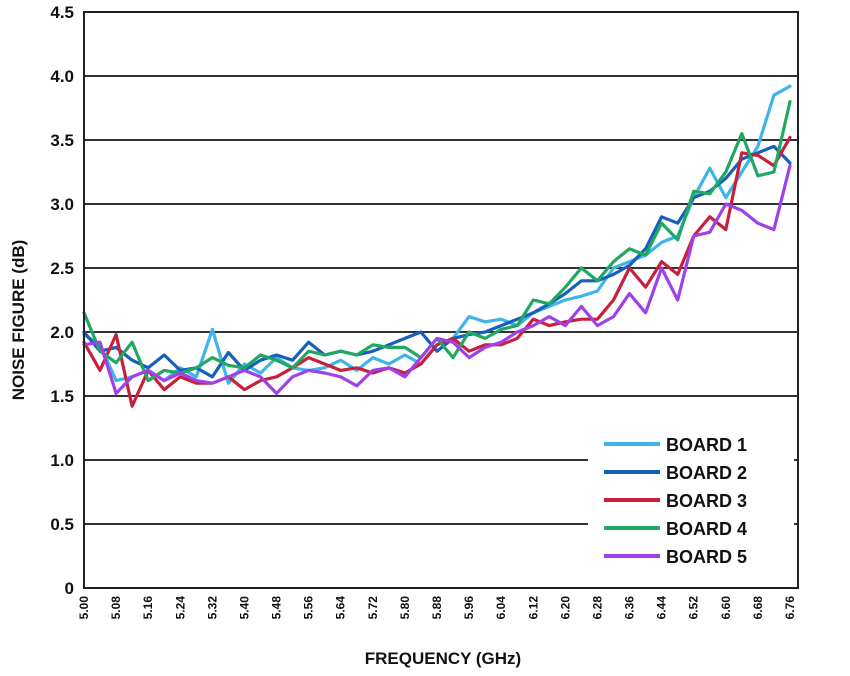 This screenshot has width=850, height=676. What do you see at coordinates (116, 608) in the screenshot?
I see `x-tick-label: 5.08` at bounding box center [116, 608].